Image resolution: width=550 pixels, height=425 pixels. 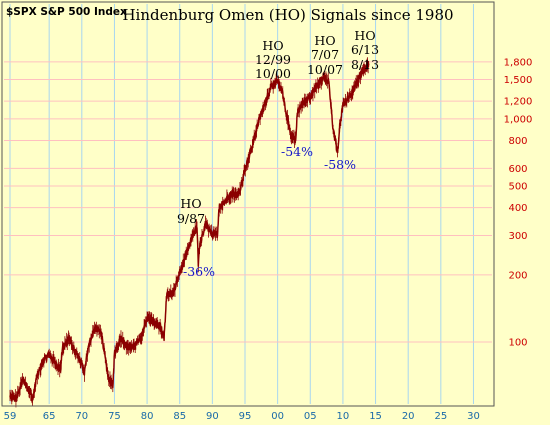 I want to click on ho-2007-annotation: HO 7/07 10/07, so click(x=325, y=55).